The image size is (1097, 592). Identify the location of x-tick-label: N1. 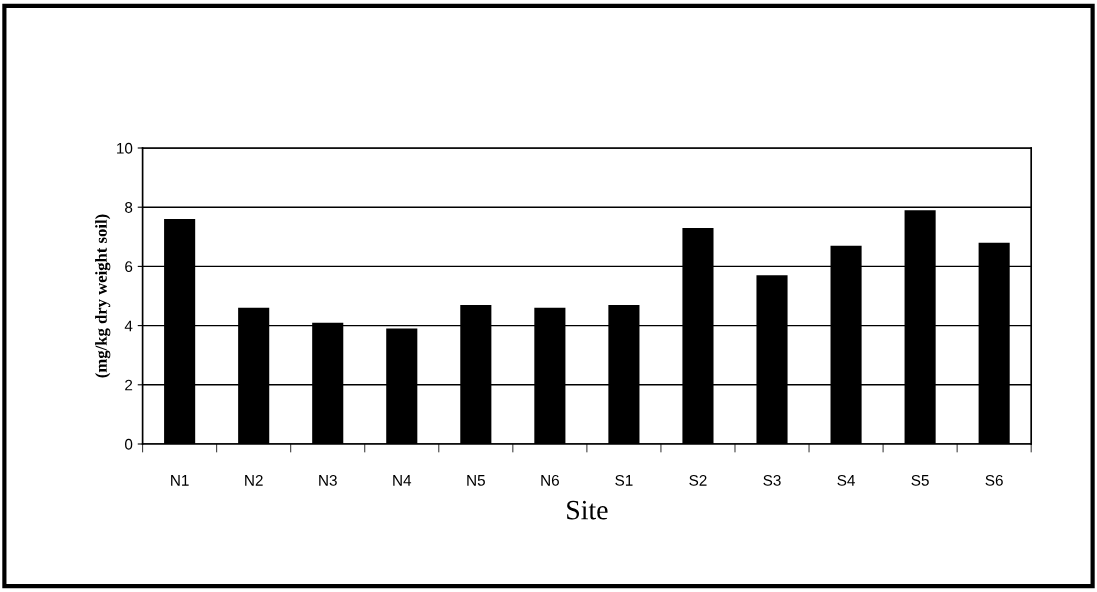
(180, 480).